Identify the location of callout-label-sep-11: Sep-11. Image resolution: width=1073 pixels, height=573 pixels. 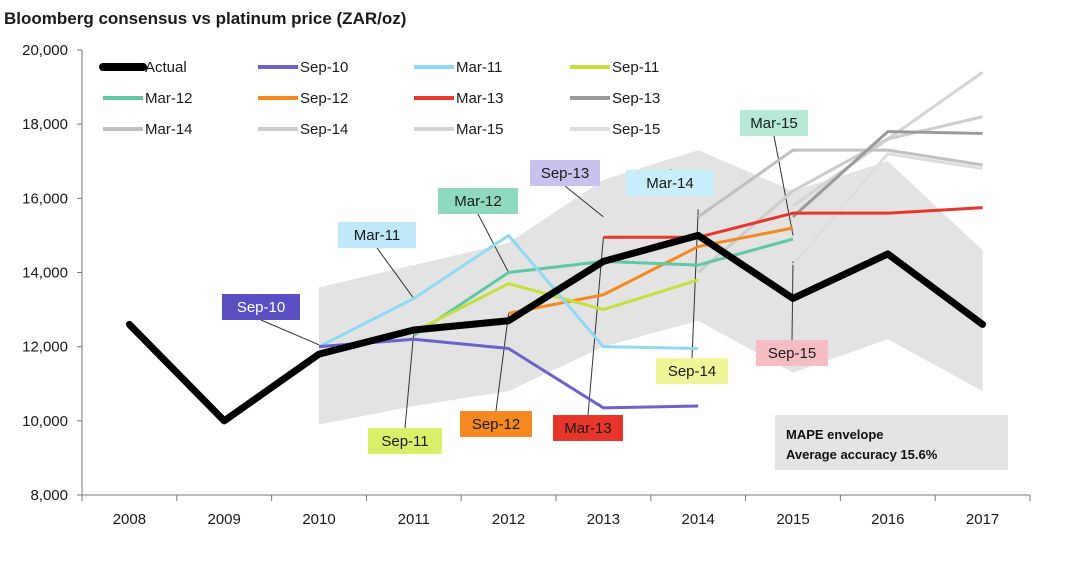
(404, 441).